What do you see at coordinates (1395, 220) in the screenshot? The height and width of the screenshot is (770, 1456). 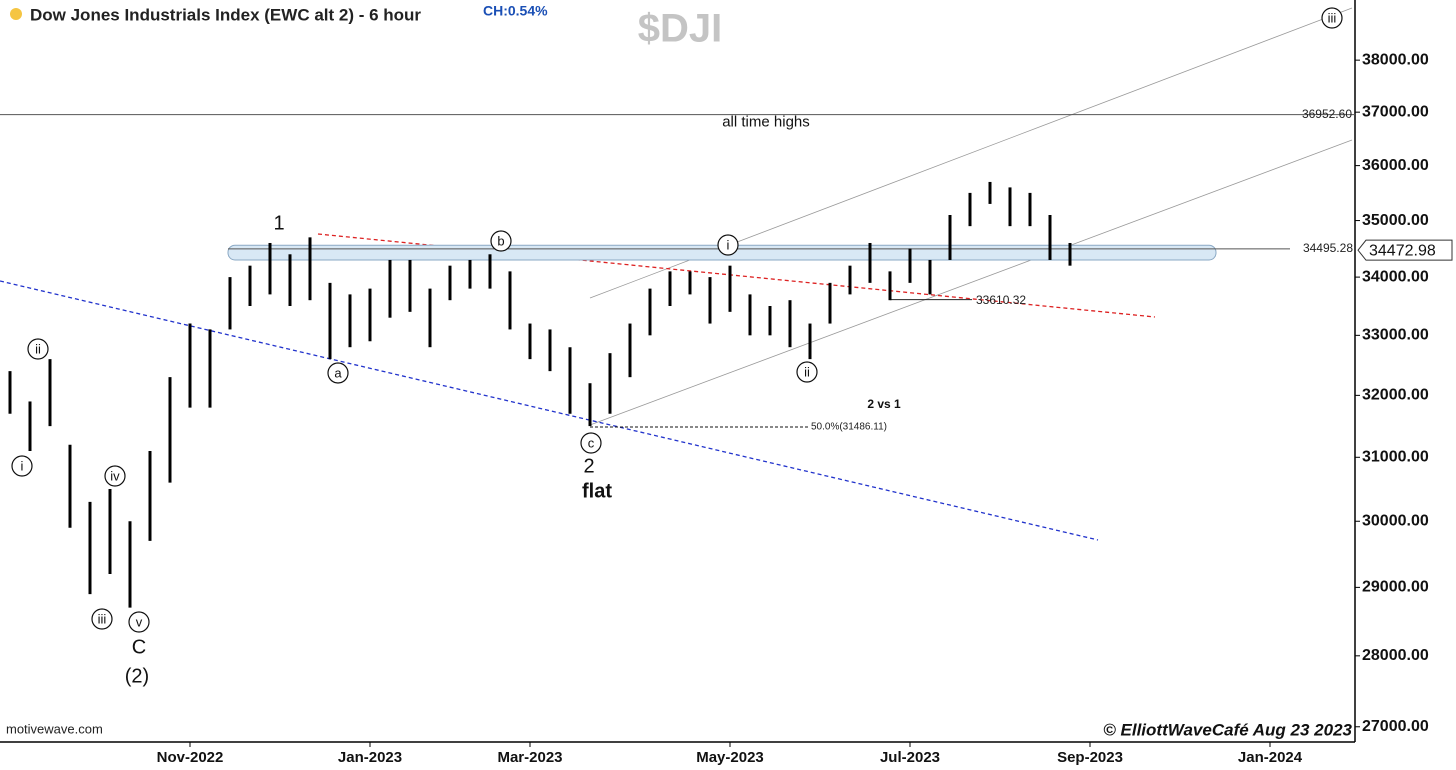 I see `y-tick-label: 35000.00` at bounding box center [1395, 220].